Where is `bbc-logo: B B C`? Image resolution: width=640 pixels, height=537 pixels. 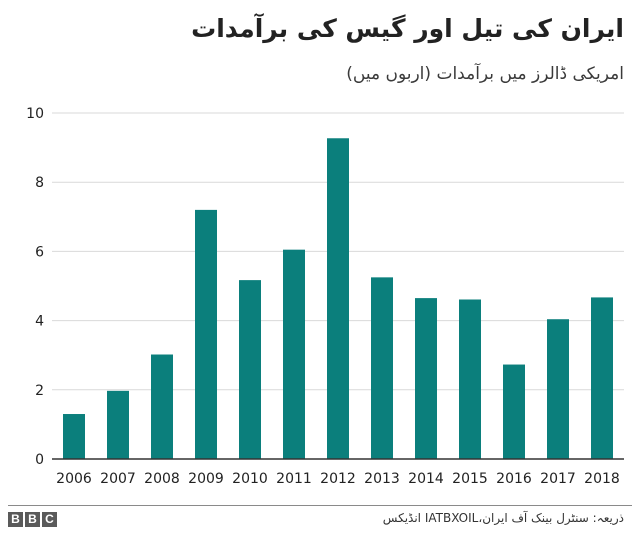 bbc-logo: B B C is located at coordinates (32, 519).